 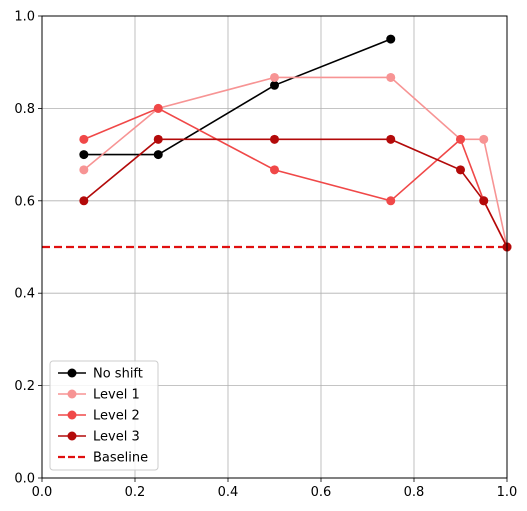 I want to click on legend-label: Level 1, so click(x=116, y=395).